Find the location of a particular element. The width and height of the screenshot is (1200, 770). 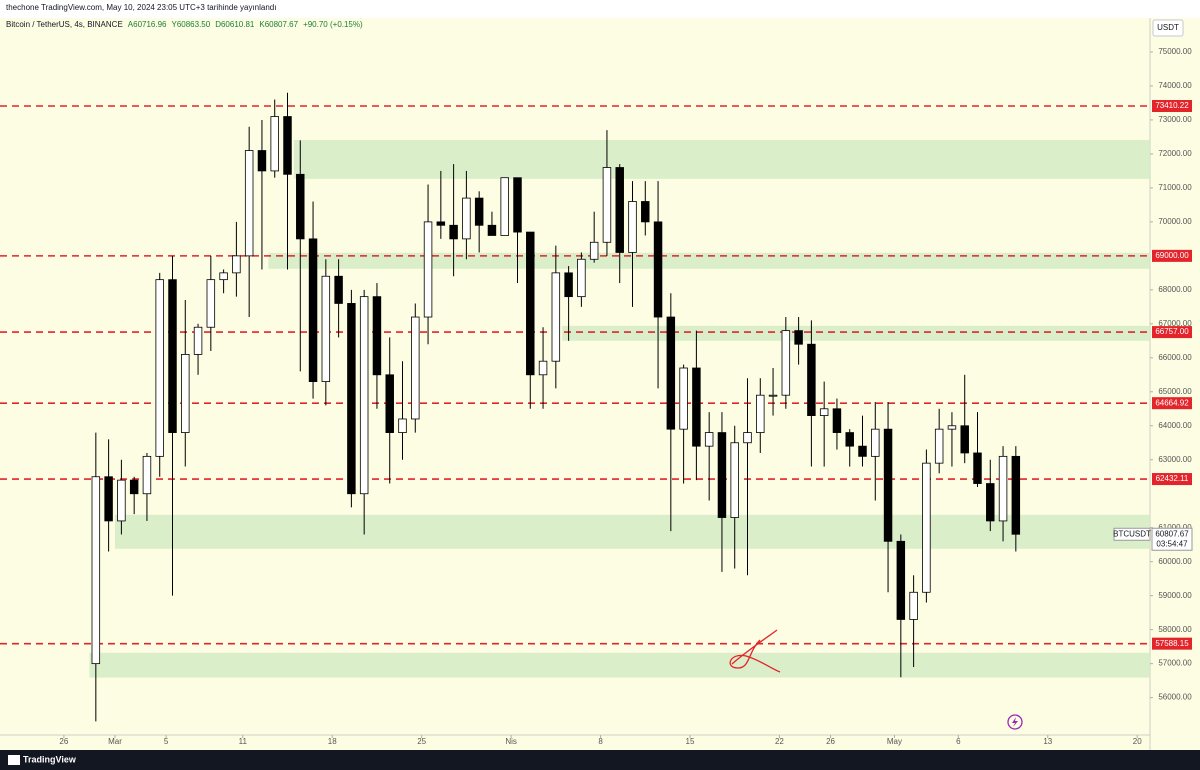

currency: USDT is located at coordinates (1168, 27).